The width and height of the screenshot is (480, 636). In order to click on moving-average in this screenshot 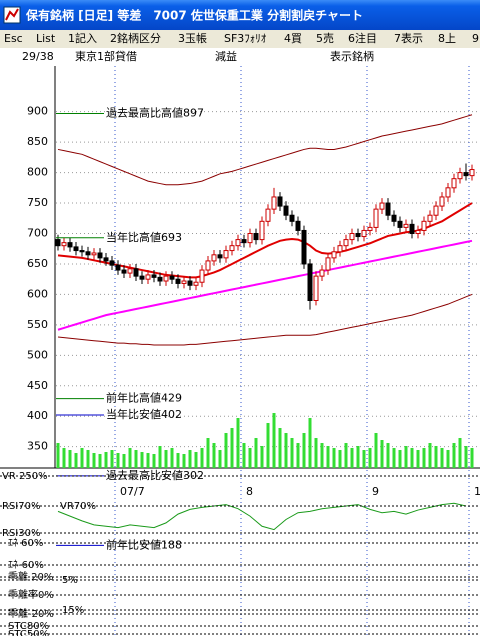, I will do `click(265, 150)`.